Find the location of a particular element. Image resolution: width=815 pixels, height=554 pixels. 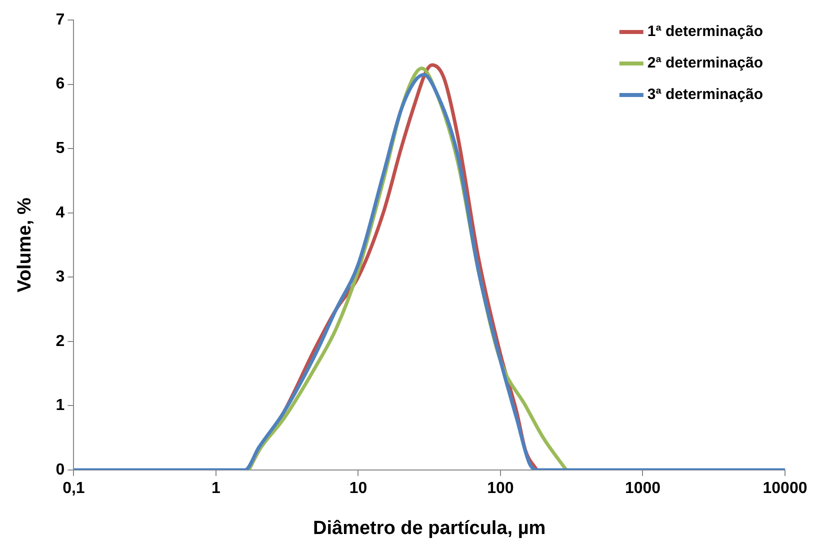

x-tick-label: 0,1 is located at coordinates (73, 489).